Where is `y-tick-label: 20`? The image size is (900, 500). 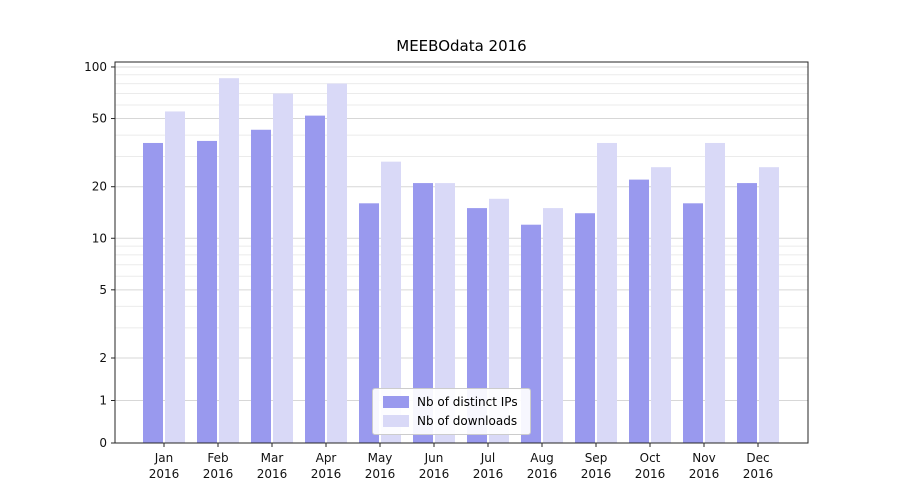
y-tick-label: 20 is located at coordinates (99, 187).